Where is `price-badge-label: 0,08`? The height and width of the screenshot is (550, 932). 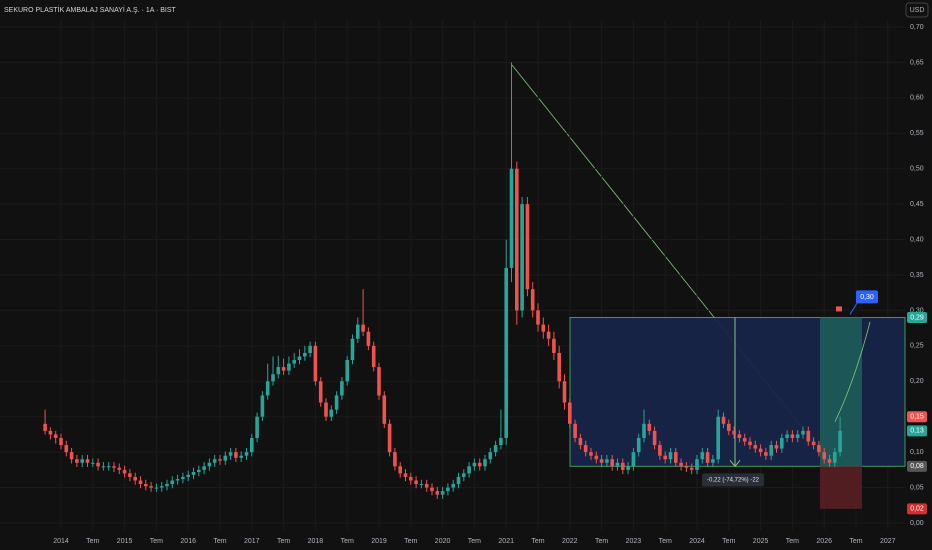
price-badge-label: 0,08 is located at coordinates (917, 466).